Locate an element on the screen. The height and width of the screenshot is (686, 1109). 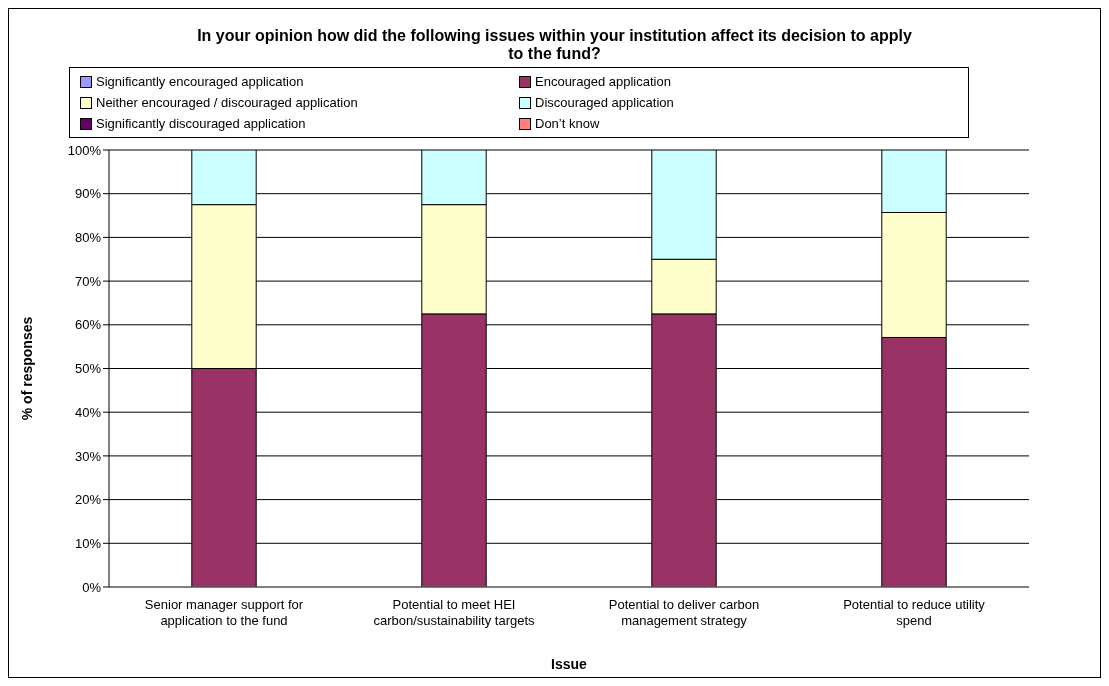
legend-label: Don’t know is located at coordinates (567, 123).